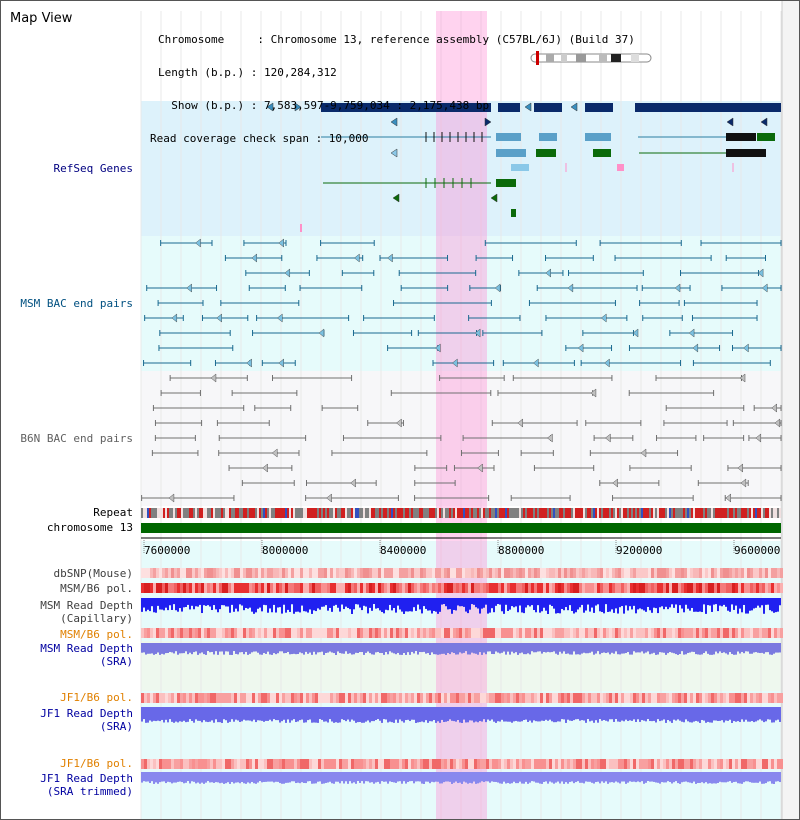  What do you see at coordinates (93, 573) in the screenshot?
I see `track-label-dbsnp: dbSNP(Mouse)` at bounding box center [93, 573].